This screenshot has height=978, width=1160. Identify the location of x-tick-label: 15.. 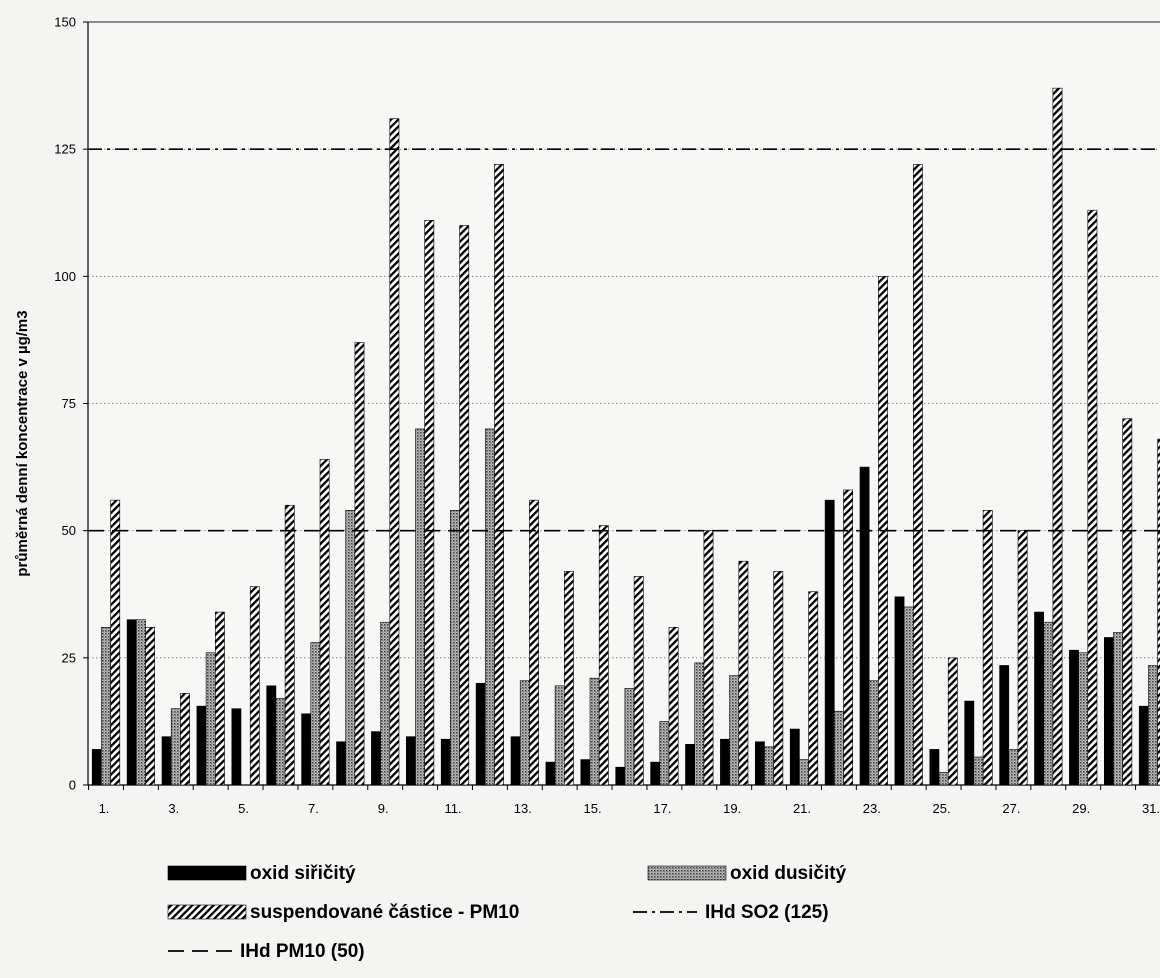
(593, 808).